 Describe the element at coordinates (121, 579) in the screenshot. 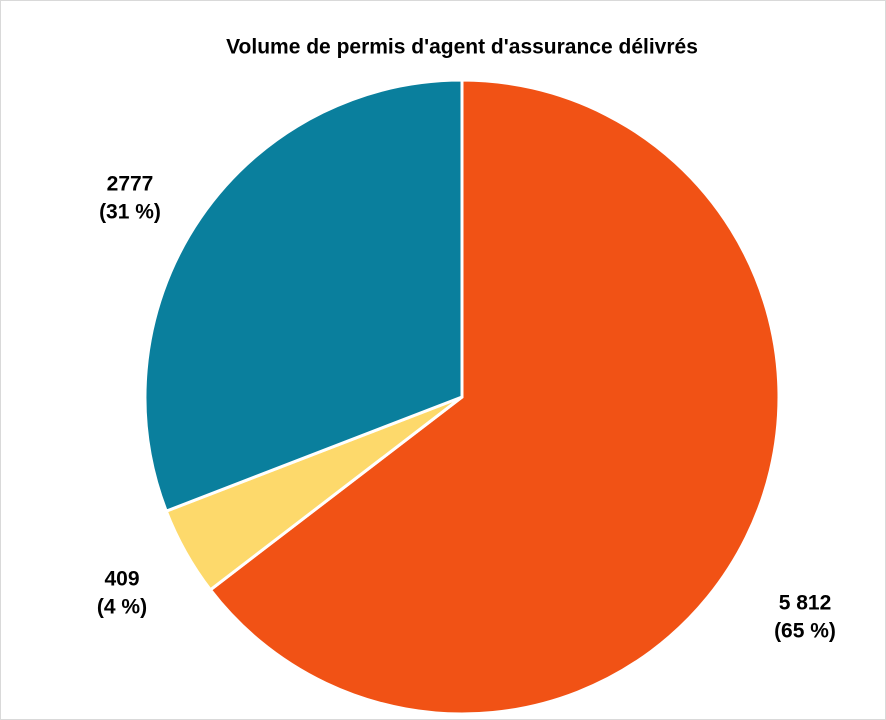

I see `data-label: 409` at that location.